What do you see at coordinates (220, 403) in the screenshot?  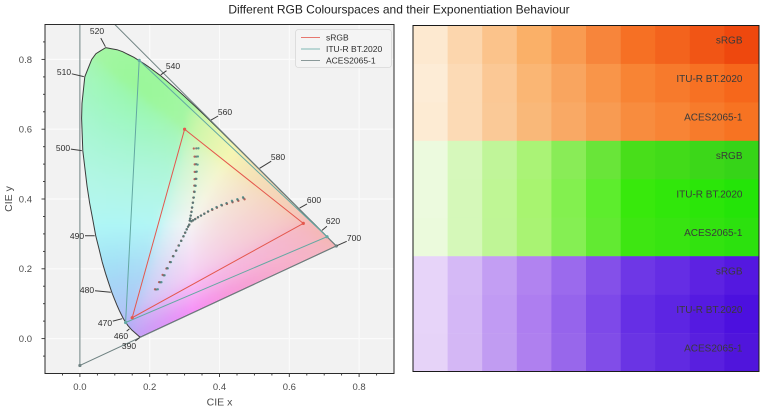 I see `svg-text: CIE x` at bounding box center [220, 403].